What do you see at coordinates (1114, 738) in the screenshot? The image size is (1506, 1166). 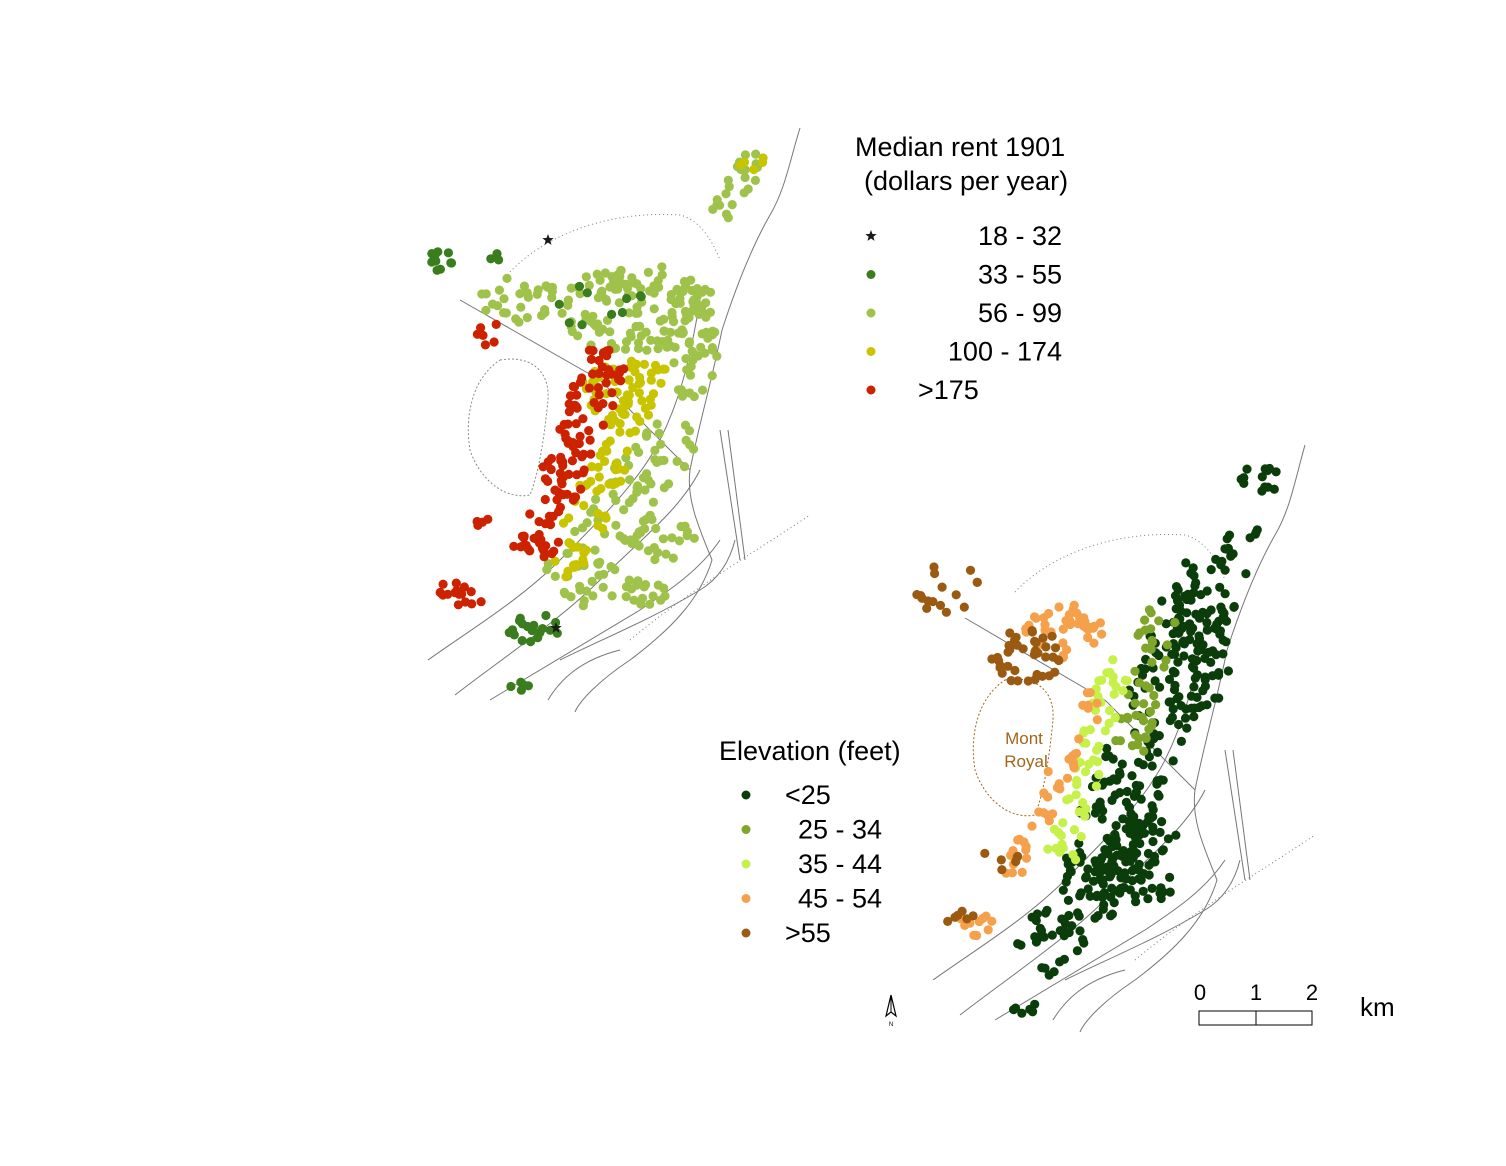 I see `elevation-map: Mont Royal` at bounding box center [1114, 738].